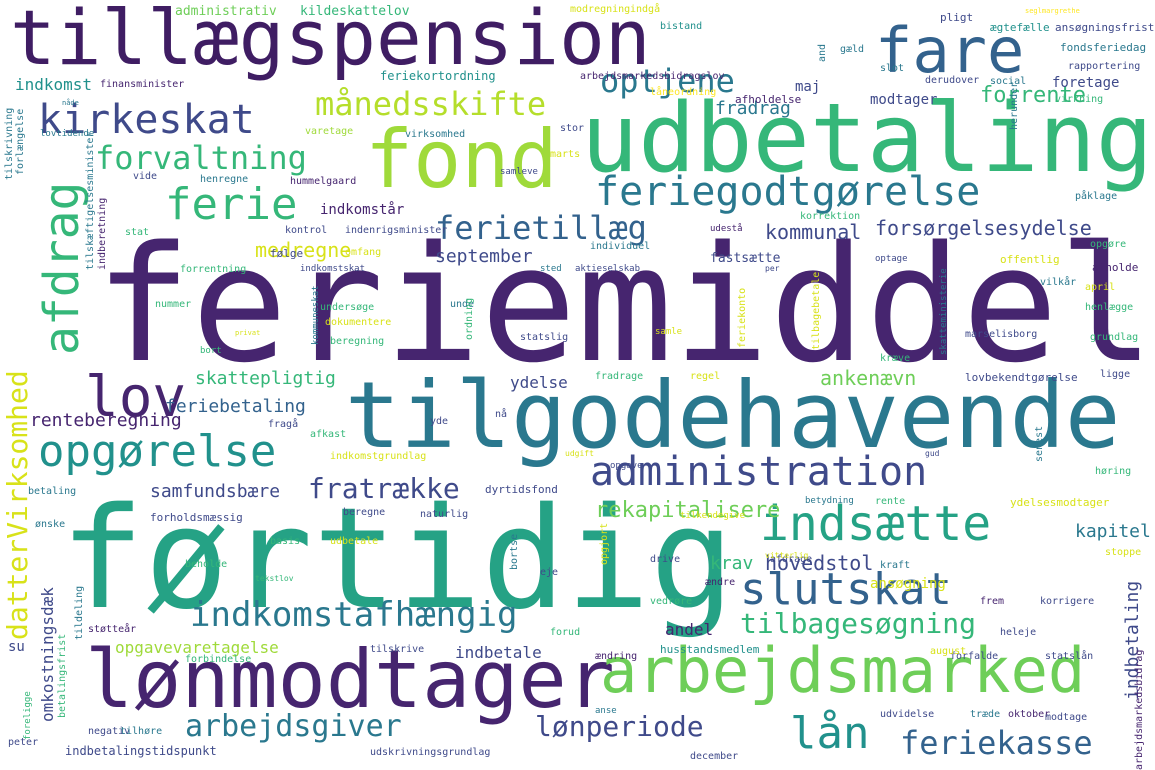  Describe the element at coordinates (720, 582) in the screenshot. I see `word-aendre: ændre` at that location.